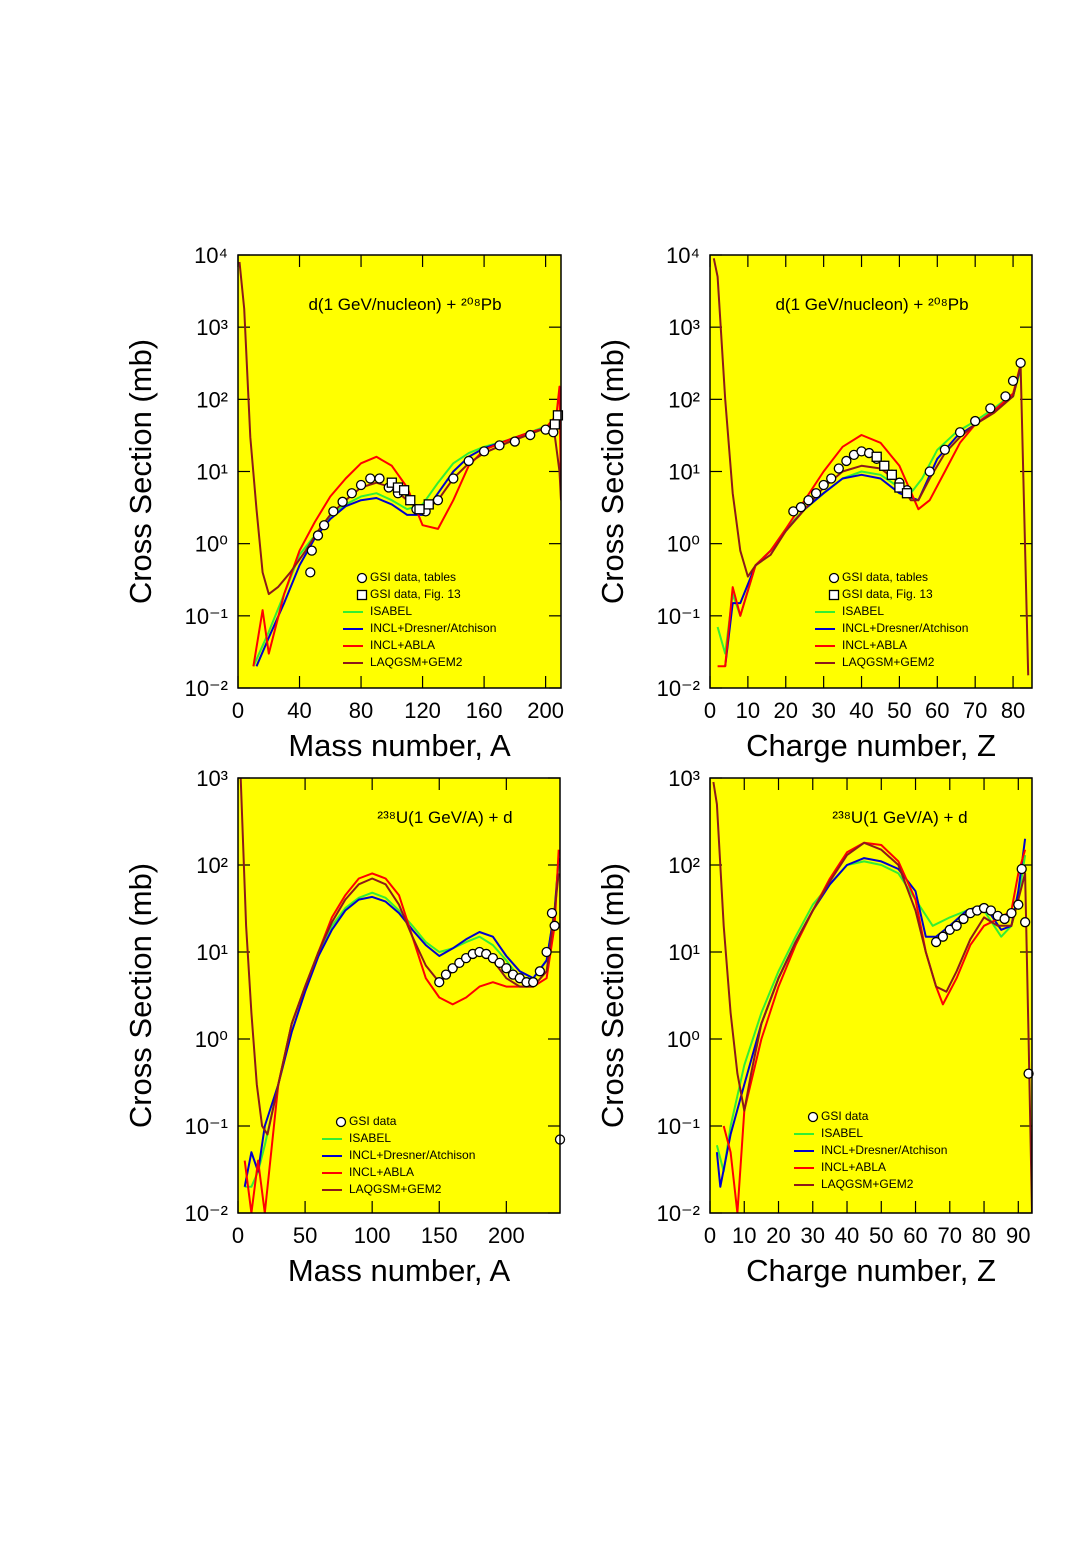  I want to click on legend-label: GSI data, tables, so click(413, 577).